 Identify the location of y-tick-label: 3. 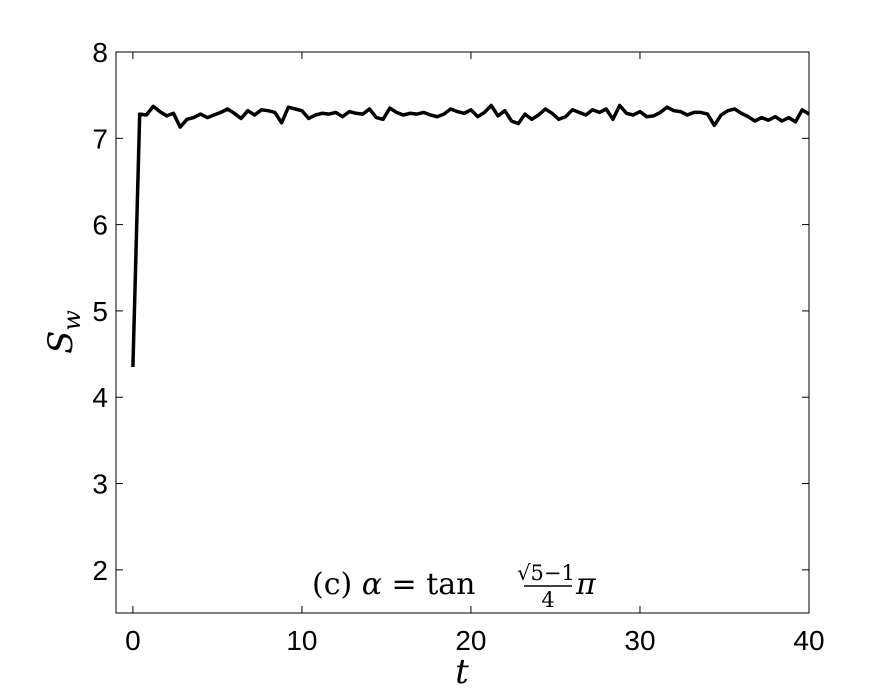
(100, 484).